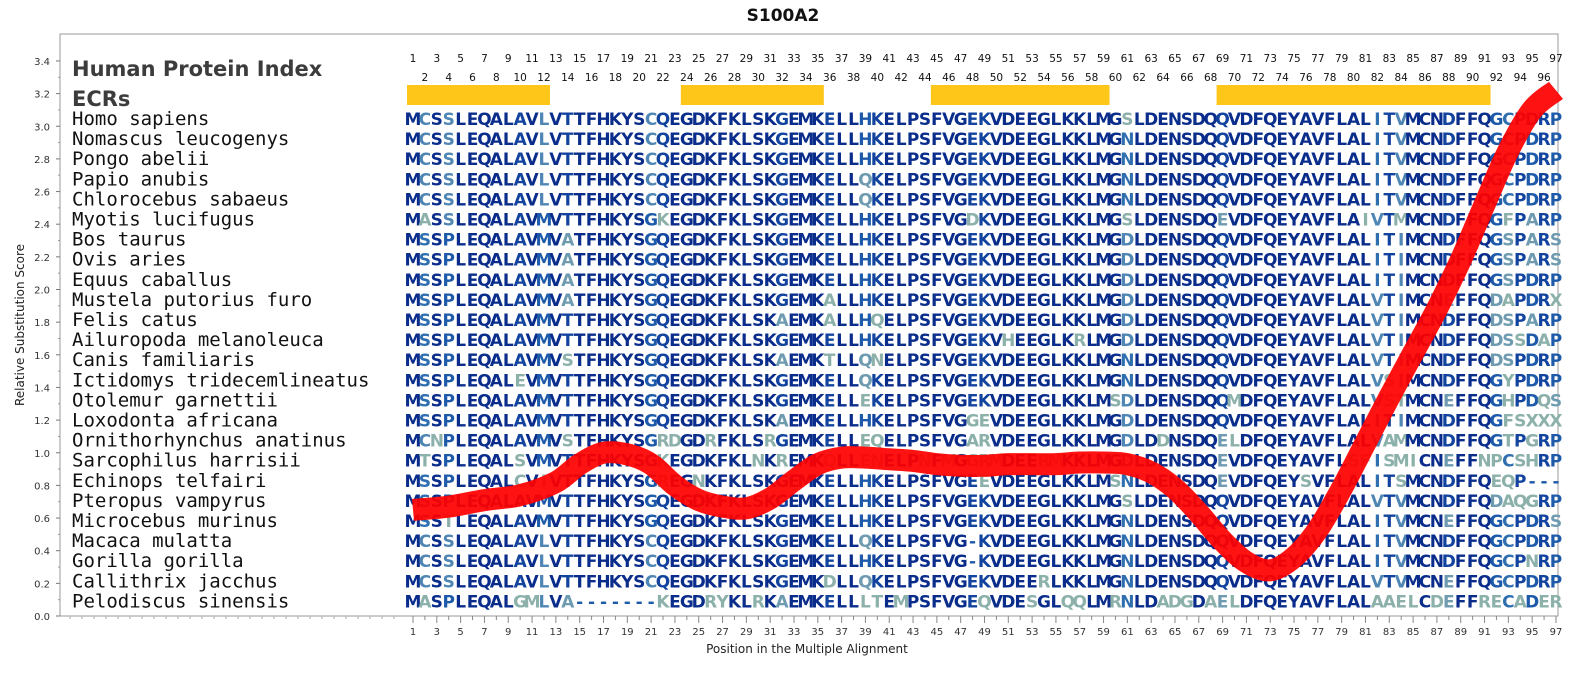 Image resolution: width=1592 pixels, height=675 pixels. What do you see at coordinates (1532, 422) in the screenshot?
I see `residue: X` at bounding box center [1532, 422].